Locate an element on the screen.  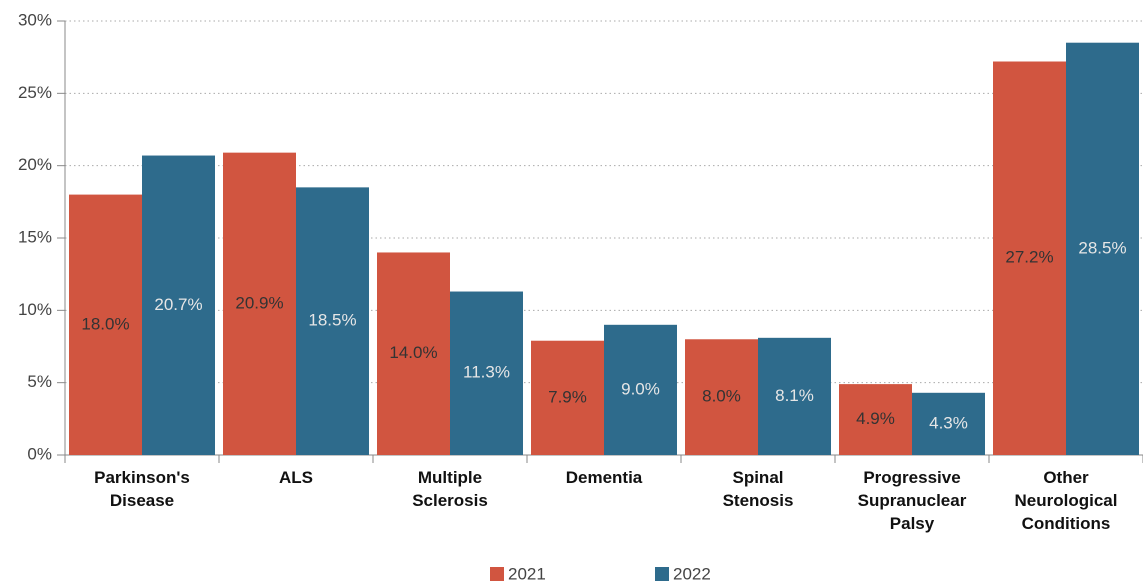
x-tick-label: Parkinson's Disease is located at coordinates (142, 489).